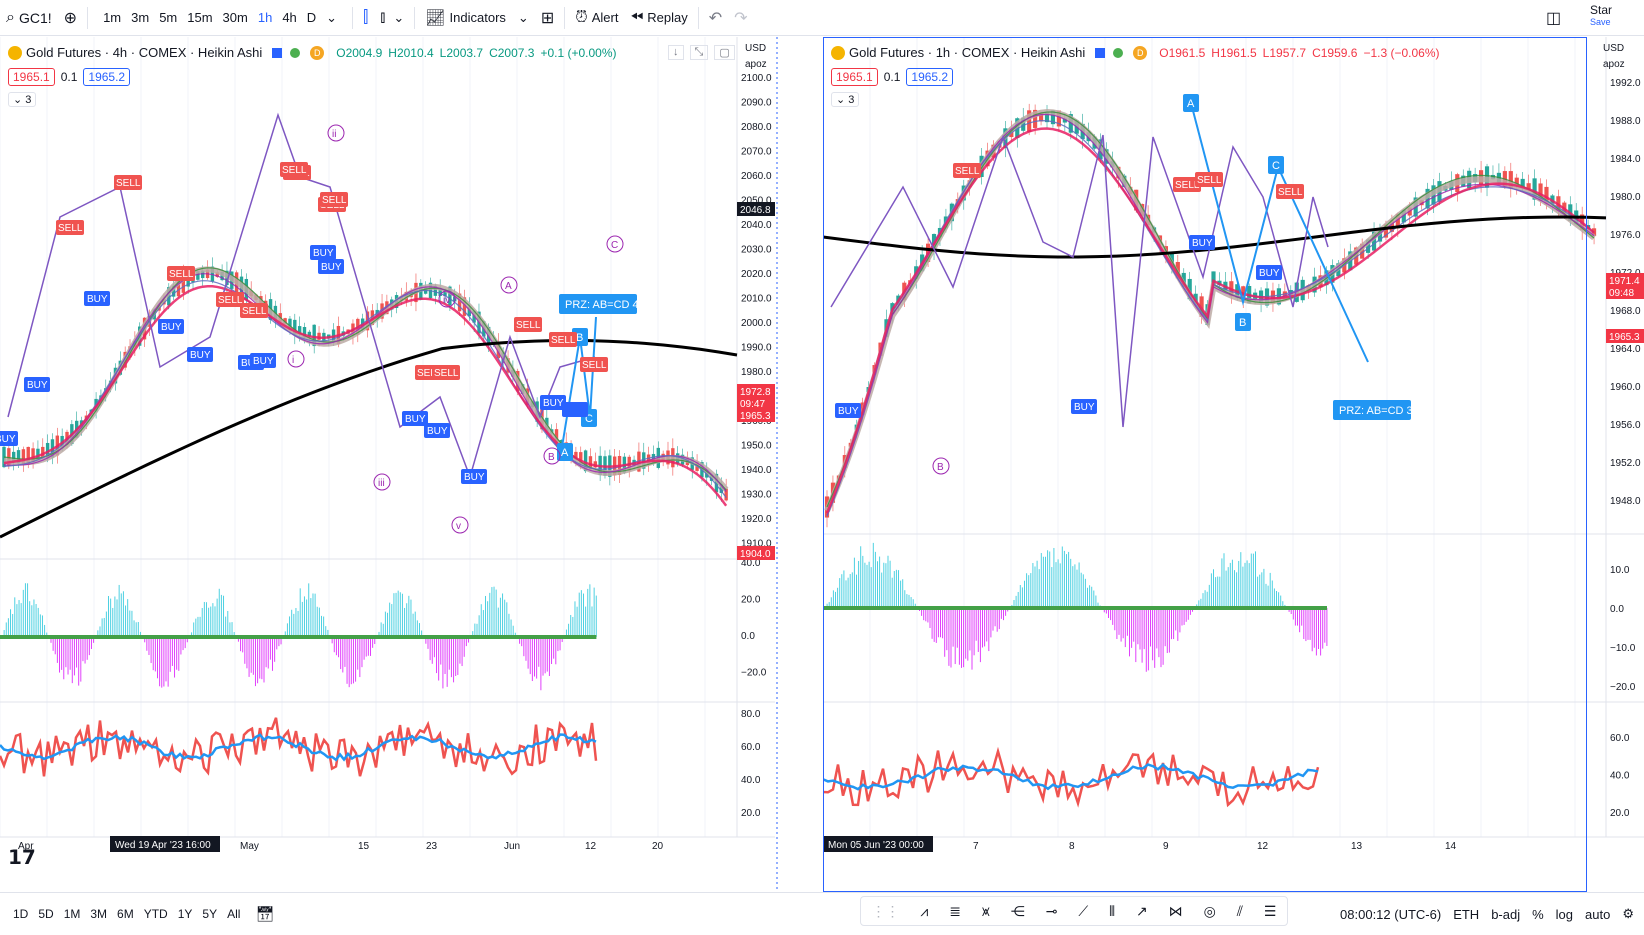  I want to click on percent-toggle: %, so click(1538, 914).